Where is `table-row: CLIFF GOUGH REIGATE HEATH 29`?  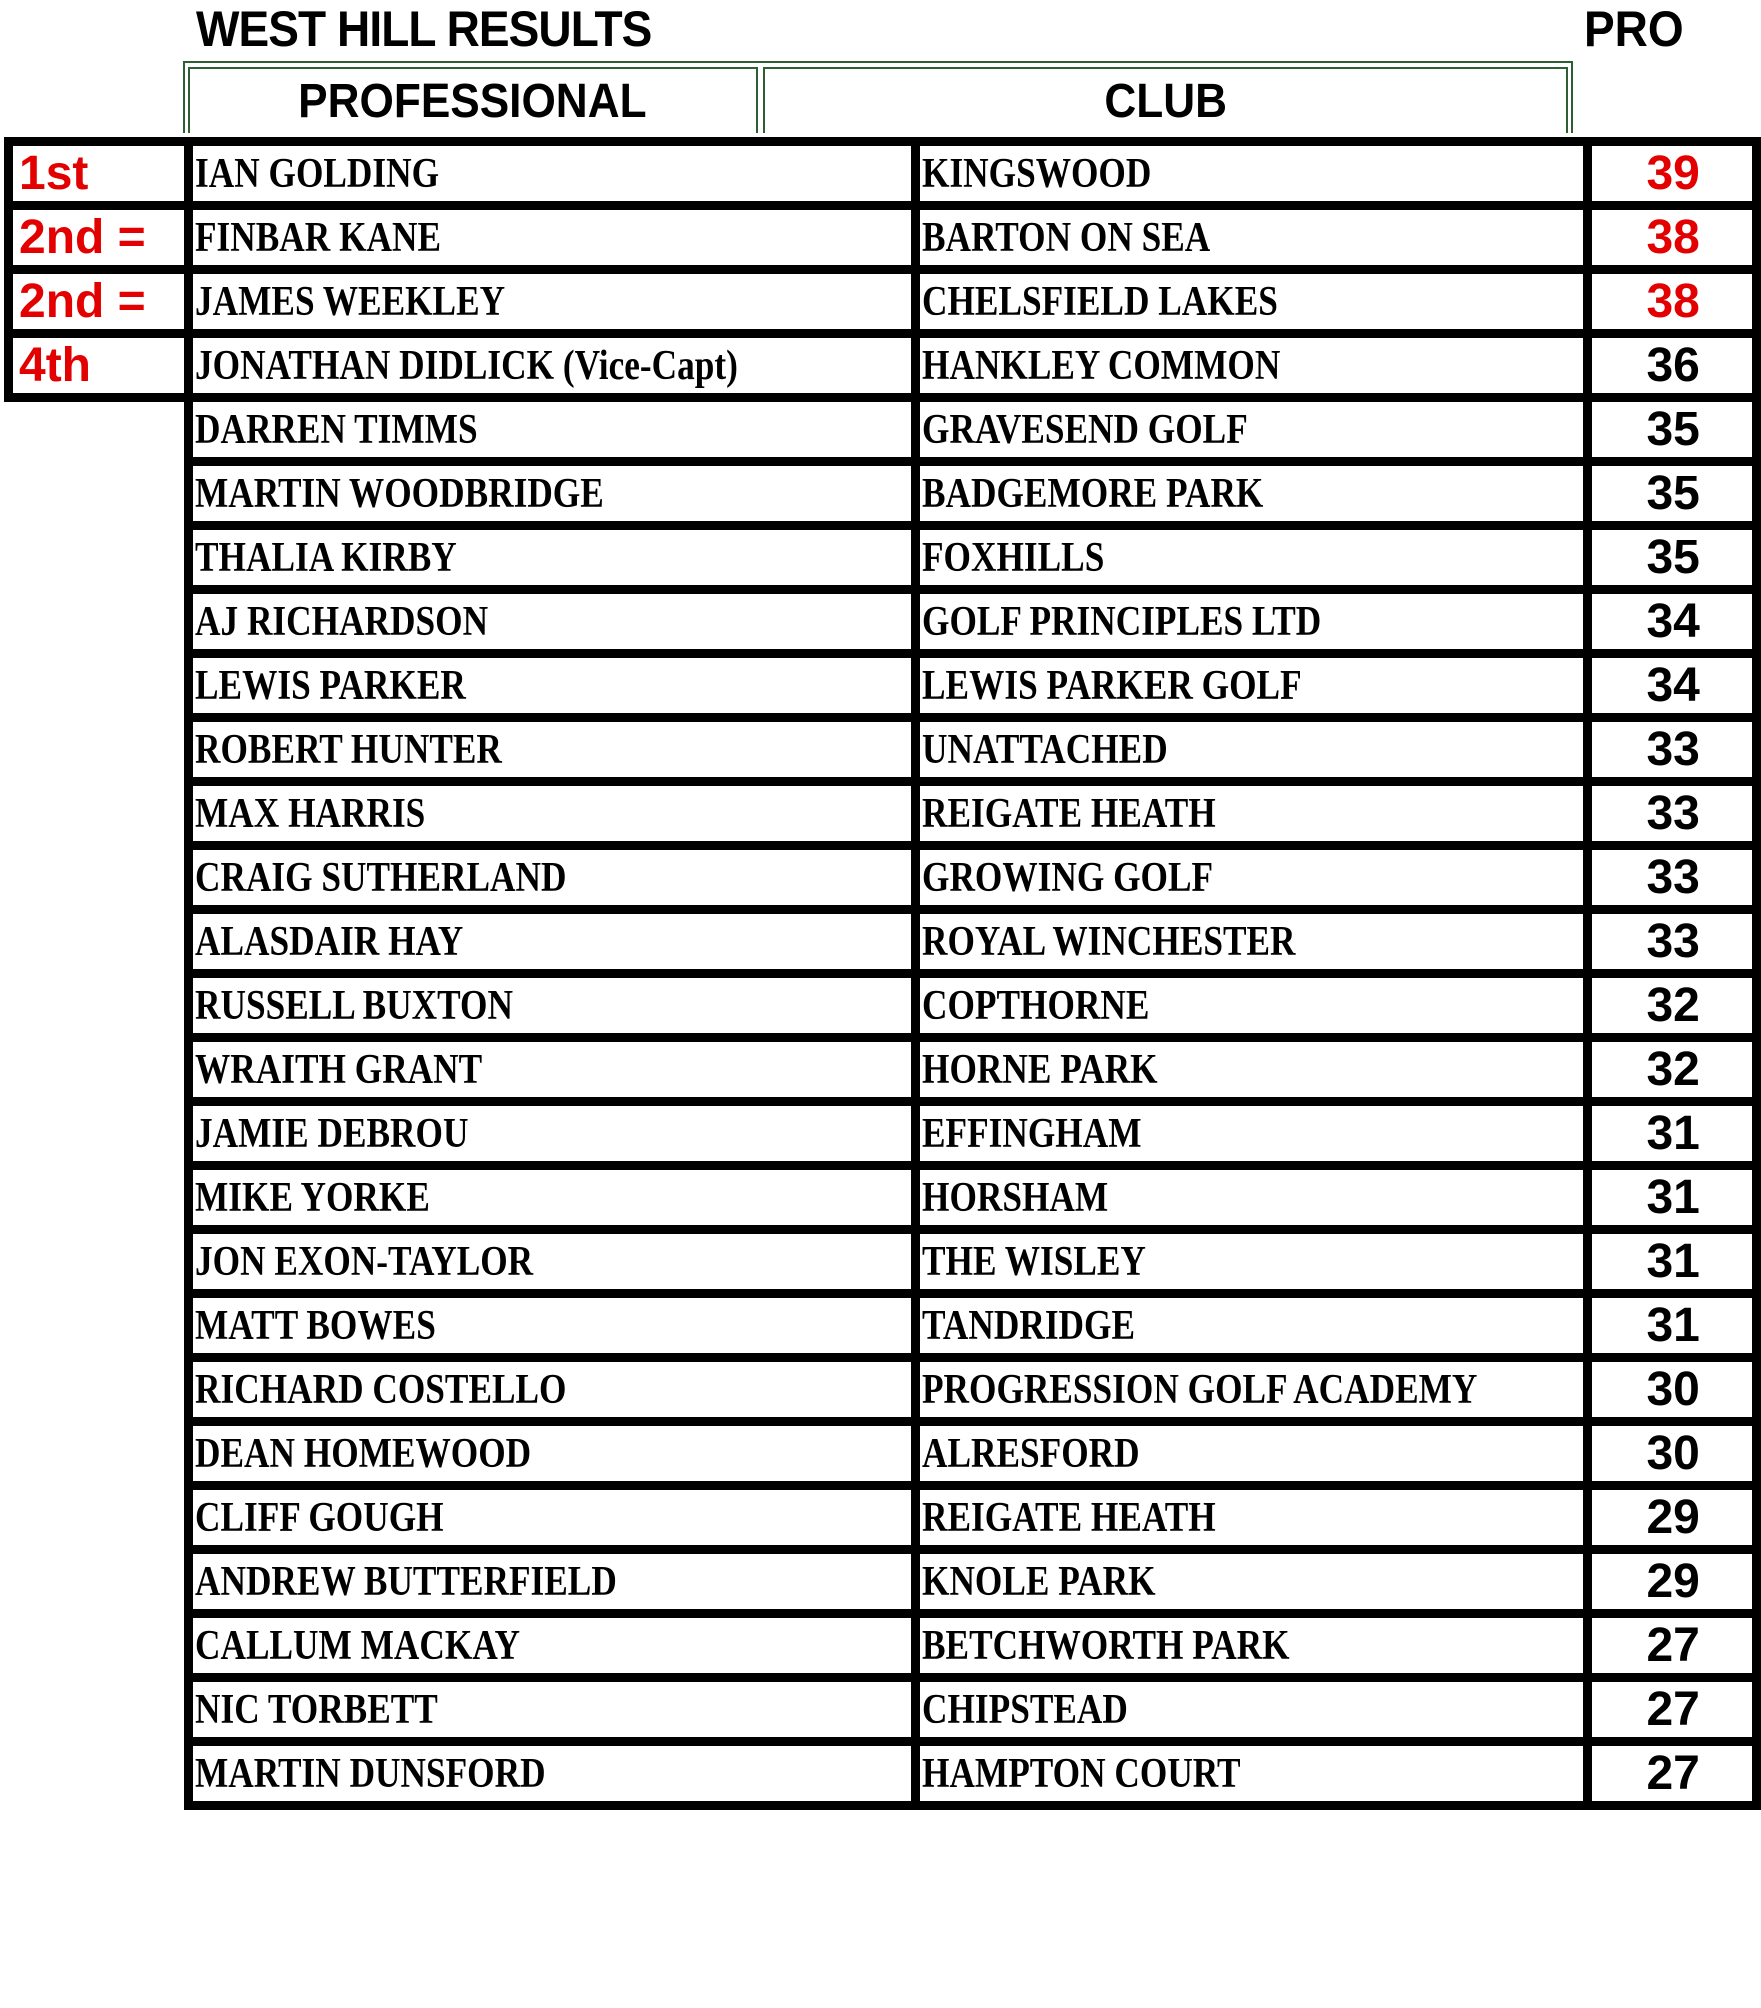 table-row: CLIFF GOUGH REIGATE HEATH 29 is located at coordinates (885, 1517).